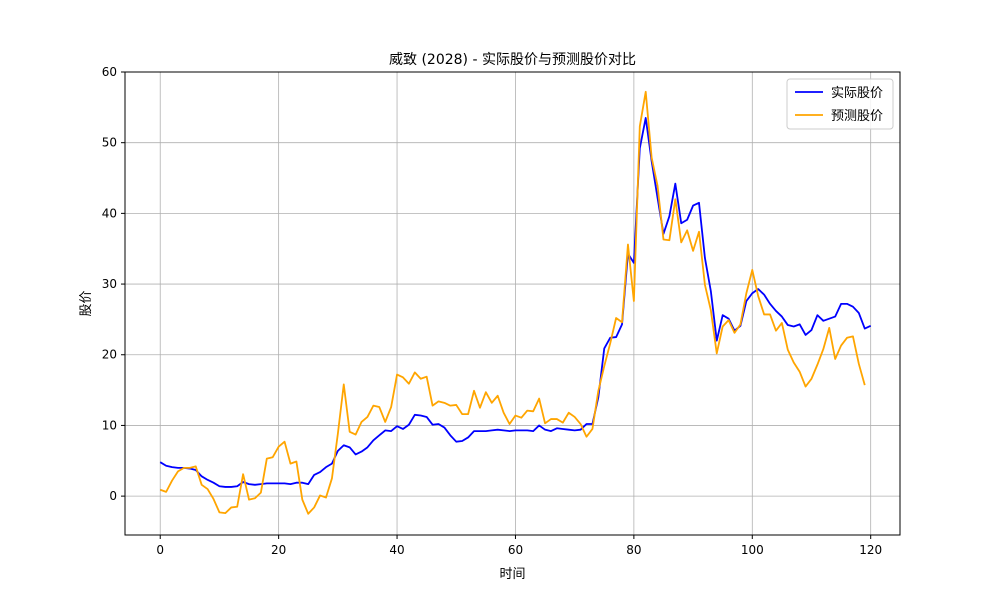 The height and width of the screenshot is (600, 1000). Describe the element at coordinates (109, 72) in the screenshot. I see `y-tick-label: 60` at that location.